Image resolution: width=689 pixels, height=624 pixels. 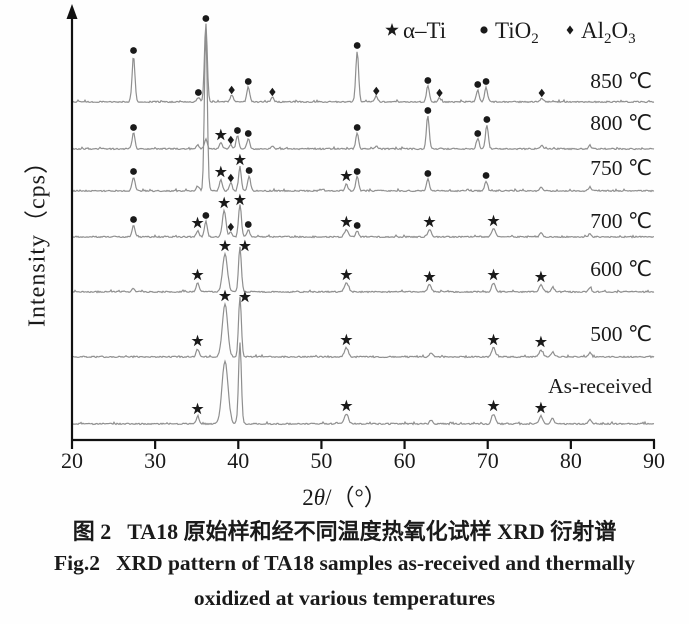 I want to click on caption-english-tag: Fig.2, so click(x=77, y=563).